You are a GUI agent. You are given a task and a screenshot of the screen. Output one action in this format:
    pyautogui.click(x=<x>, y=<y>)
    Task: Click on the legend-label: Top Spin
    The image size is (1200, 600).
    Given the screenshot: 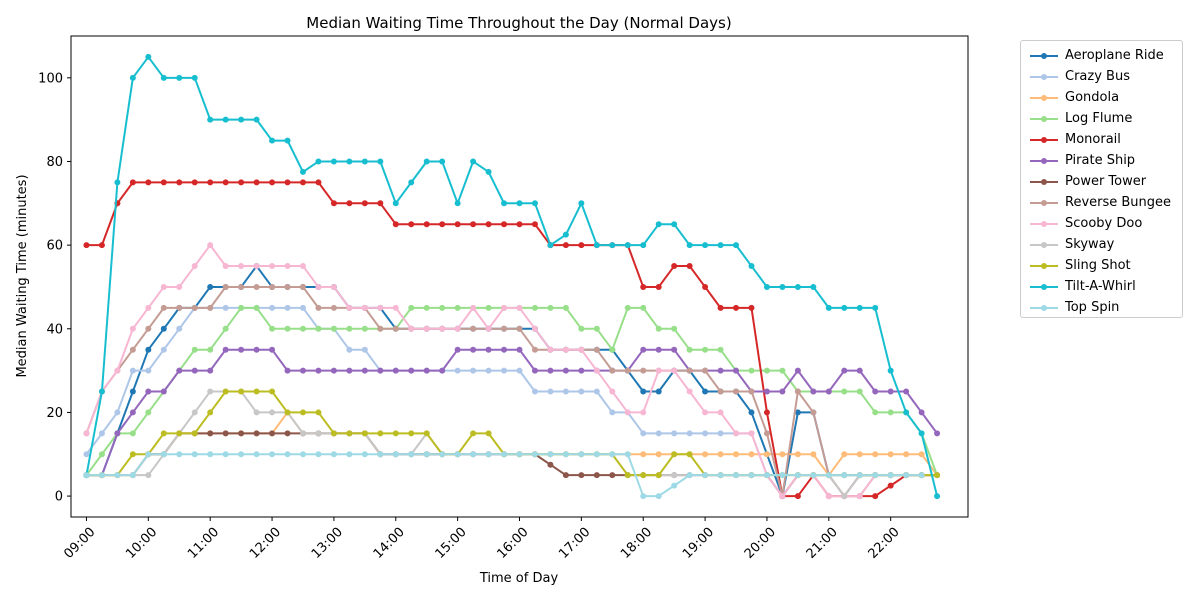 What is the action you would take?
    pyautogui.click(x=1092, y=307)
    